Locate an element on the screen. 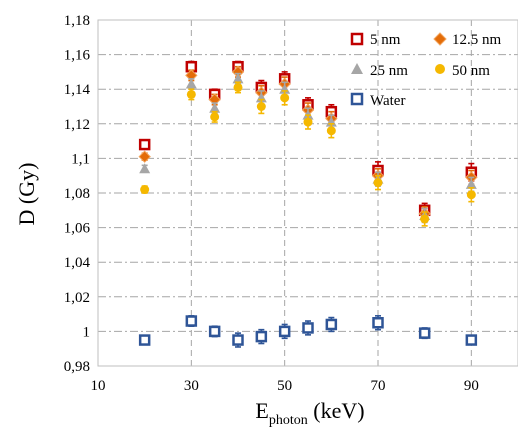 The width and height of the screenshot is (518, 429). y-axis-title: D (Gy) is located at coordinates (26, 194).